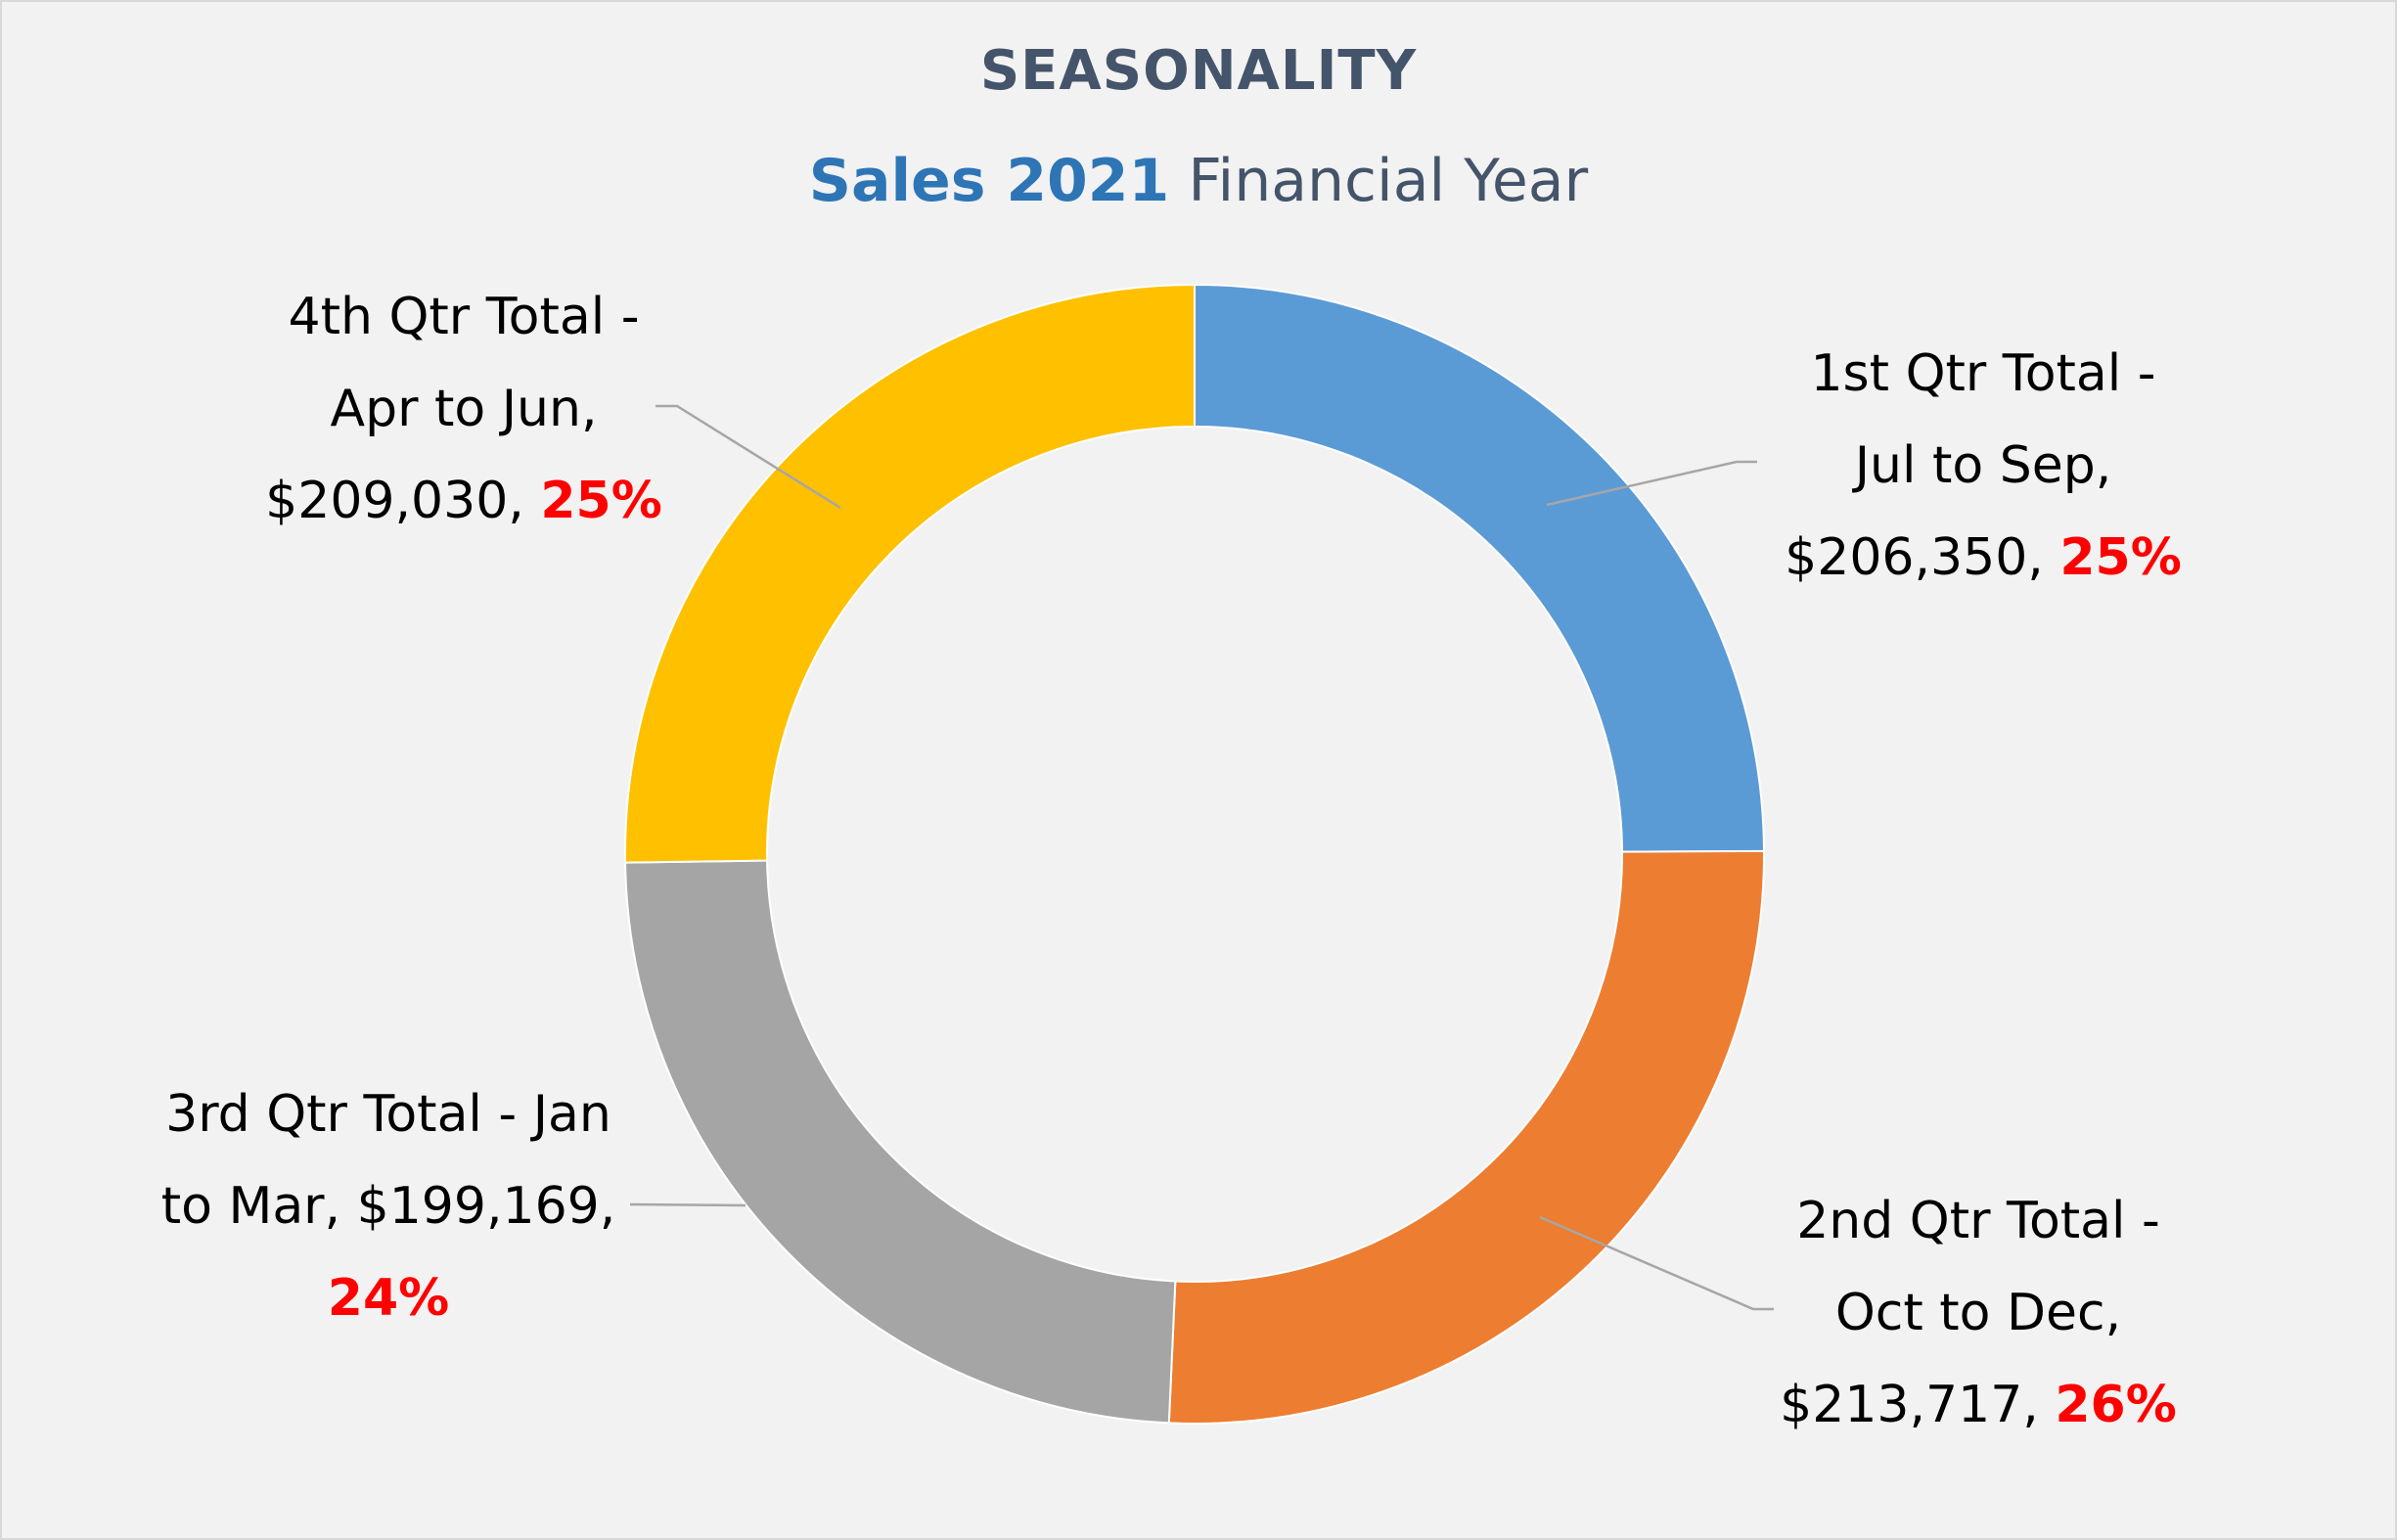 The image size is (2397, 1540). Describe the element at coordinates (1978, 1221) in the screenshot. I see `slice-label-q2-line1: 2nd Qtr Total -` at that location.